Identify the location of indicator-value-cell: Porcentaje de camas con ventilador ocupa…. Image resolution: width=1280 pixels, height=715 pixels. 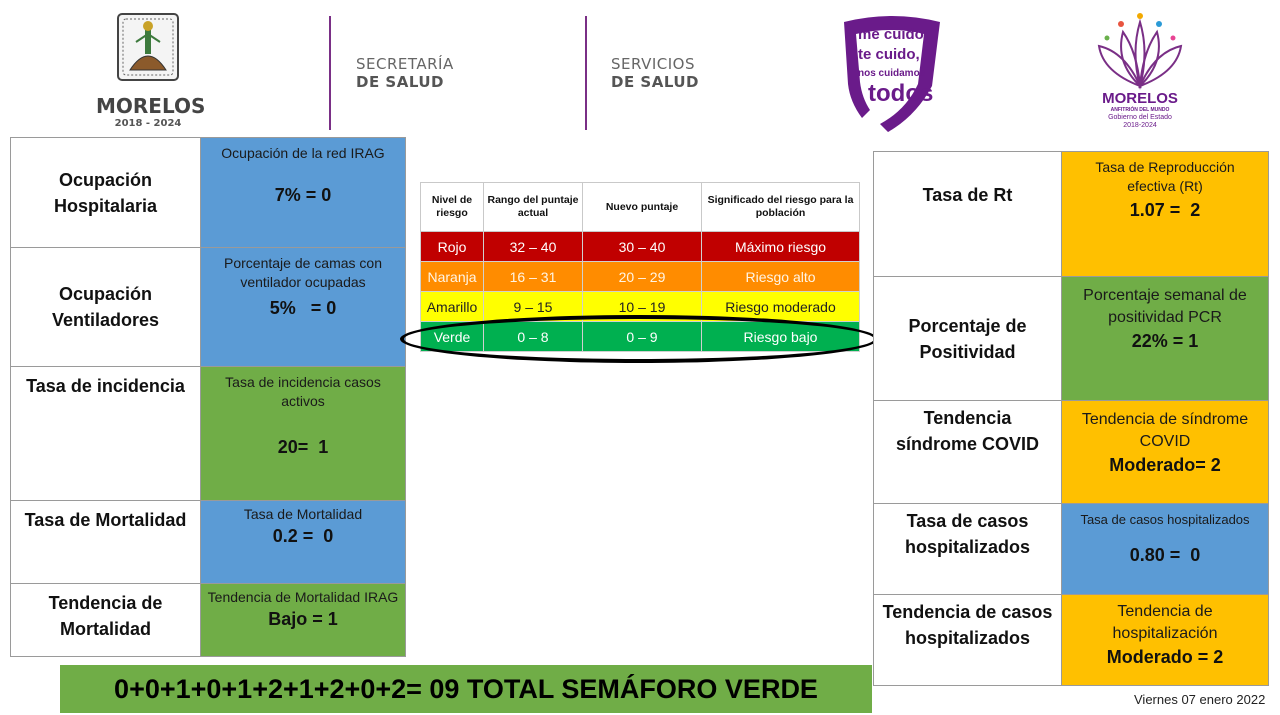
(303, 307).